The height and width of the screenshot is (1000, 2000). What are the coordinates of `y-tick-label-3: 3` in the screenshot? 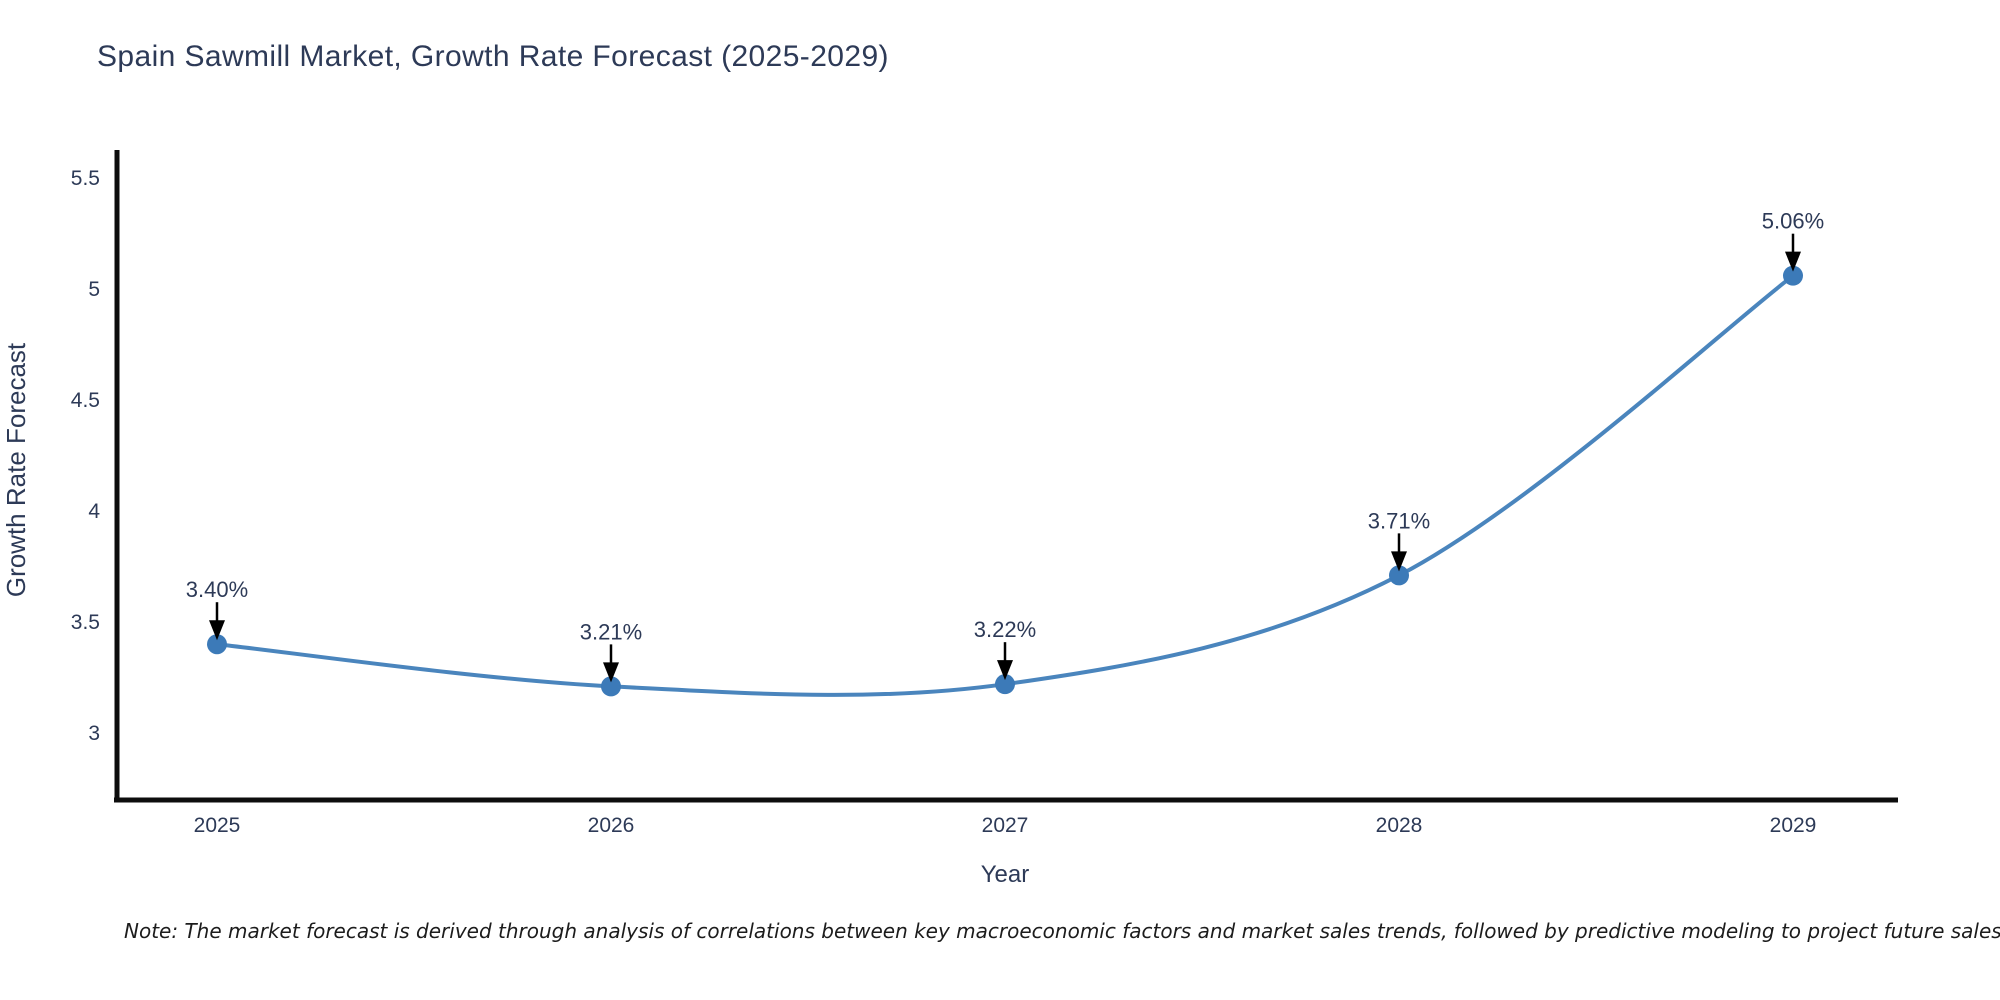 It's located at (94, 733).